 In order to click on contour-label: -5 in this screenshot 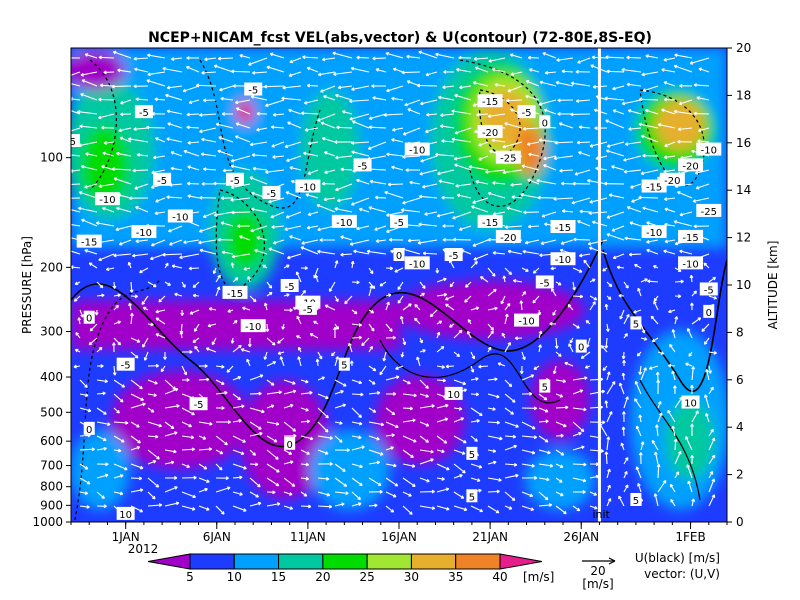, I will do `click(271, 194)`.